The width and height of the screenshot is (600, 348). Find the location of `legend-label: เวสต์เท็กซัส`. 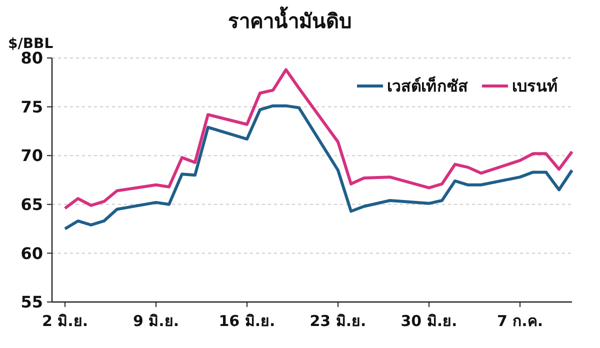

legend-label: เวสต์เท็กซัส is located at coordinates (427, 85).